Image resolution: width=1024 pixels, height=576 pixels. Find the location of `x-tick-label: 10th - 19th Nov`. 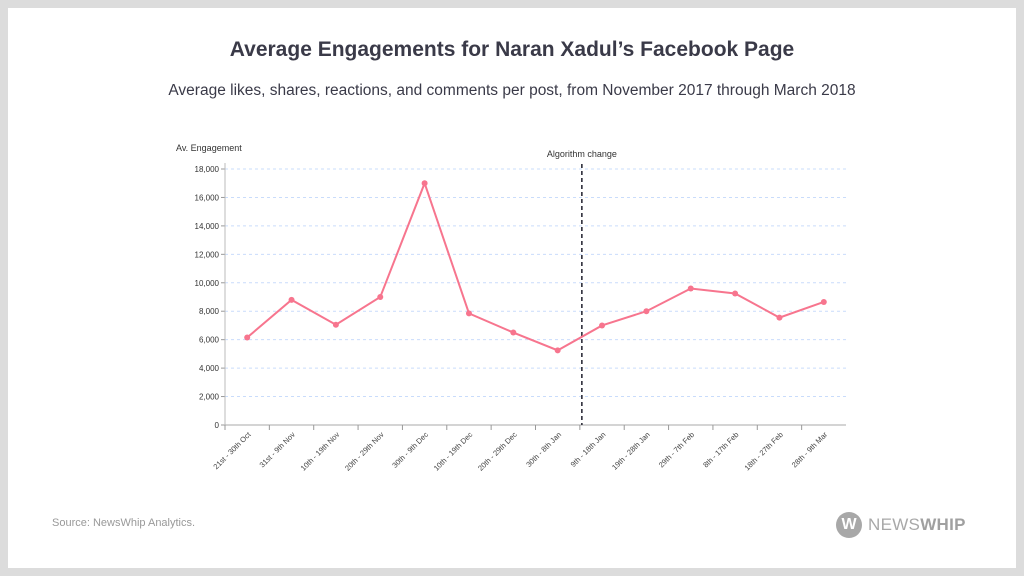

x-tick-label: 10th - 19th Nov is located at coordinates (320, 451).